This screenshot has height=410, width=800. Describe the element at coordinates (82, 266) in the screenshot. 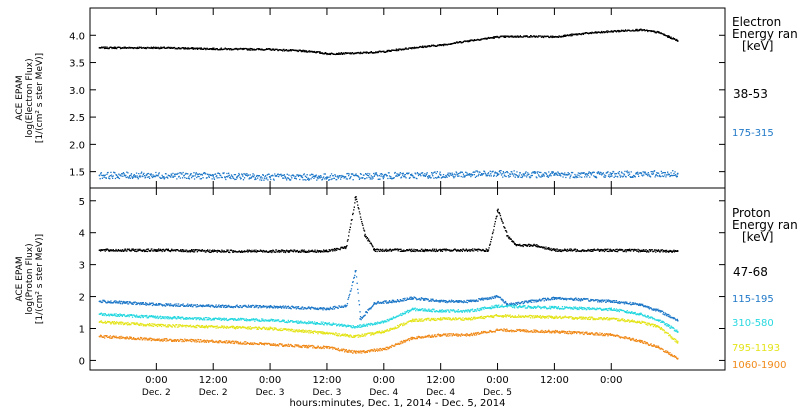

I see `proton-y-tick-label: 3` at that location.